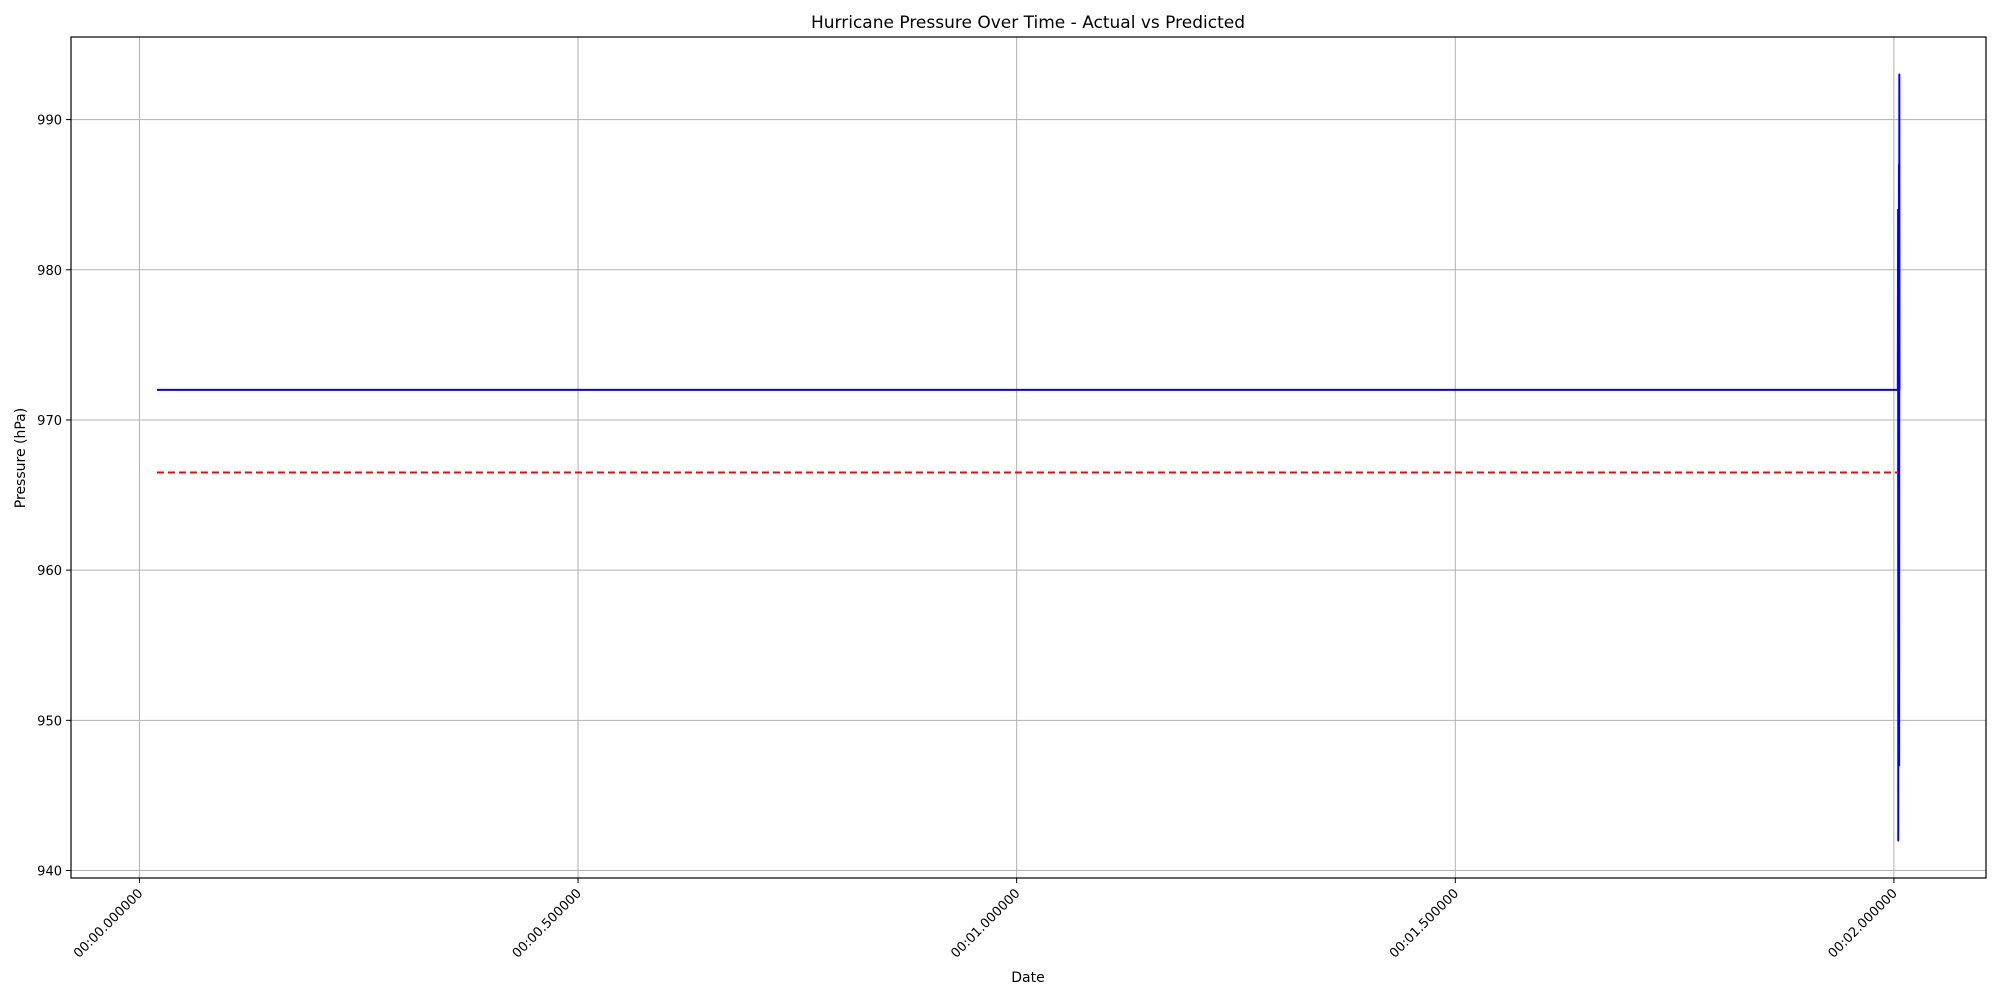 This screenshot has width=2000, height=1000. I want to click on y-axis-title: Pressure (hPa), so click(21, 458).